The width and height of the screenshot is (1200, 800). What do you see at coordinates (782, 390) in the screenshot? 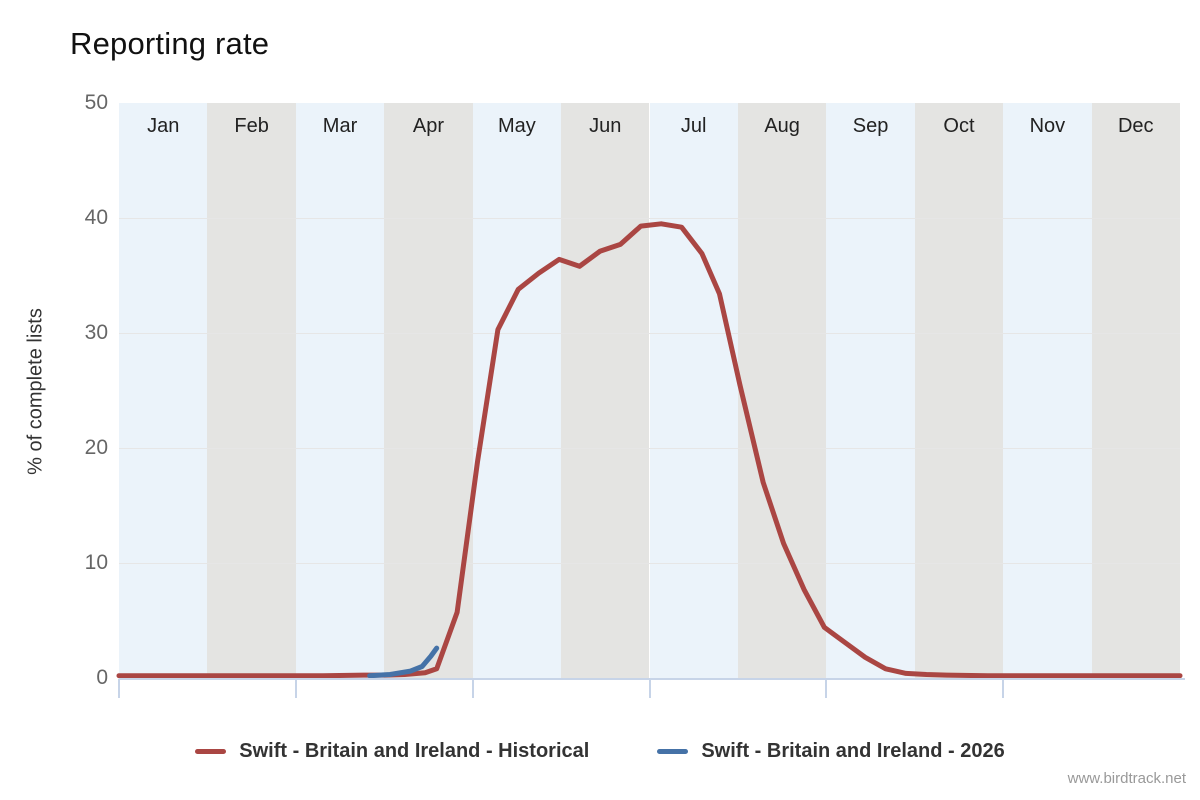
I see `month-band-aug: Aug` at bounding box center [782, 390].